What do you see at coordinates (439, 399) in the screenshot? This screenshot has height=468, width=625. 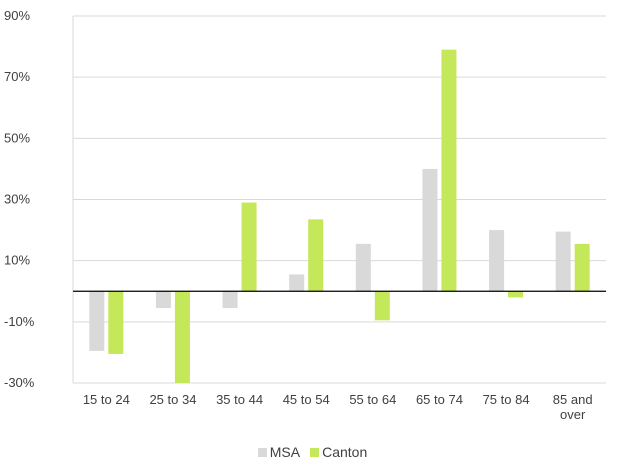 I see `x-tick-label: 65 to 74` at bounding box center [439, 399].